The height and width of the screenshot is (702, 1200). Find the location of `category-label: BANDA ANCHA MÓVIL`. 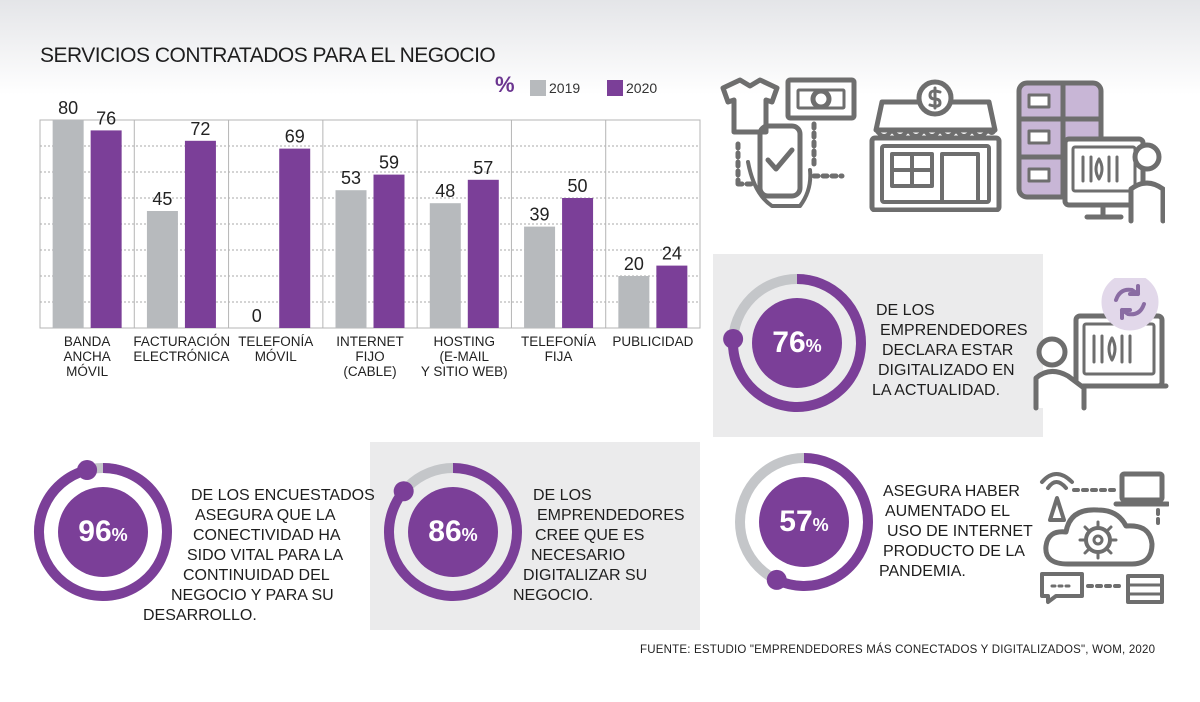

category-label: BANDA ANCHA MÓVIL is located at coordinates (87, 356).